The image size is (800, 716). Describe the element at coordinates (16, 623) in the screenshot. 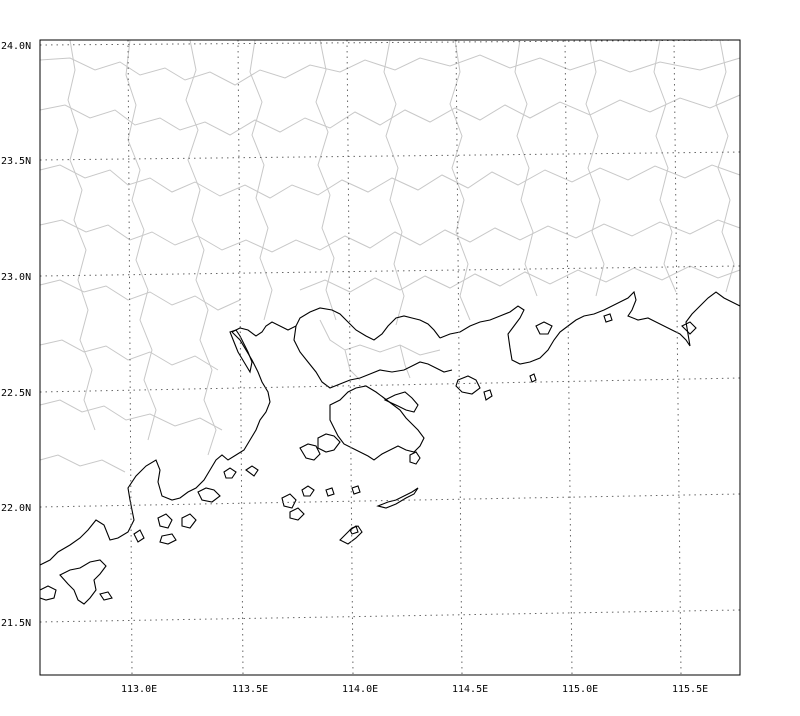

I see `lat-label: 21.5N` at that location.